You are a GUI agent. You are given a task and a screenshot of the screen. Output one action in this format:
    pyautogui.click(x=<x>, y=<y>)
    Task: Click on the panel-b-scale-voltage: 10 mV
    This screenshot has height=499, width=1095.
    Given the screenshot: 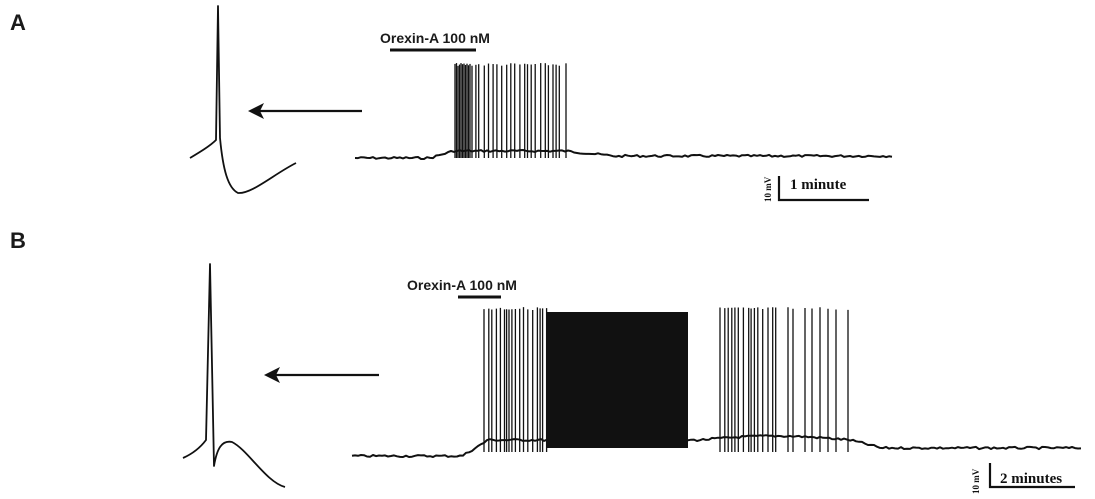 What is the action you would take?
    pyautogui.click(x=976, y=481)
    